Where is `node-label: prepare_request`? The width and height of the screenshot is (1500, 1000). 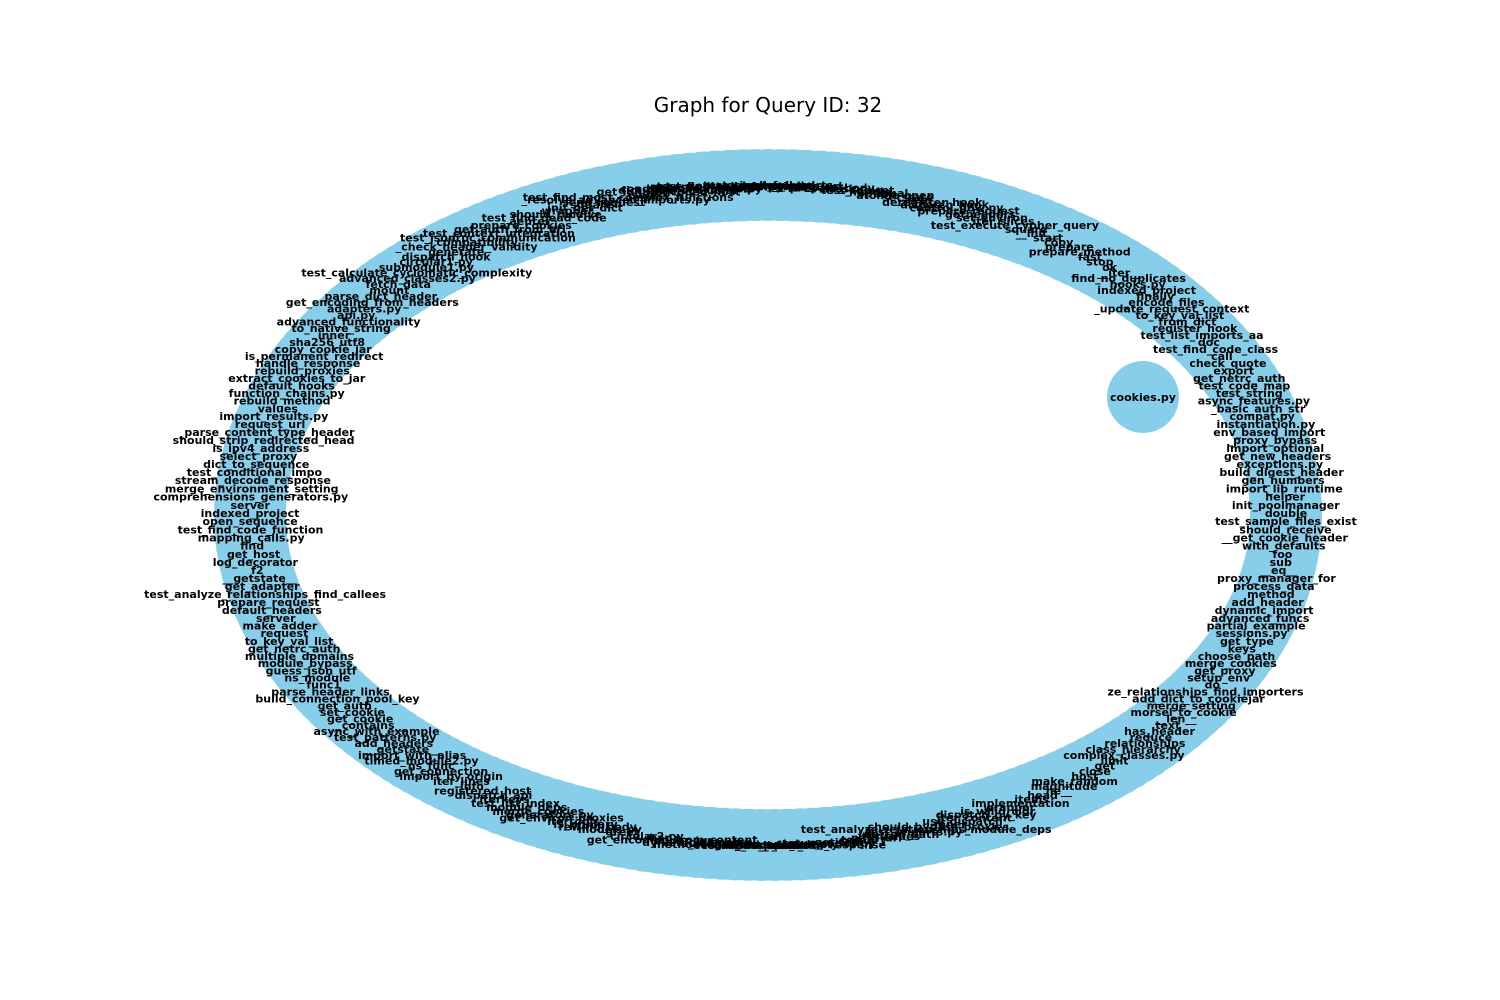
node-label: prepare_request is located at coordinates (968, 211).